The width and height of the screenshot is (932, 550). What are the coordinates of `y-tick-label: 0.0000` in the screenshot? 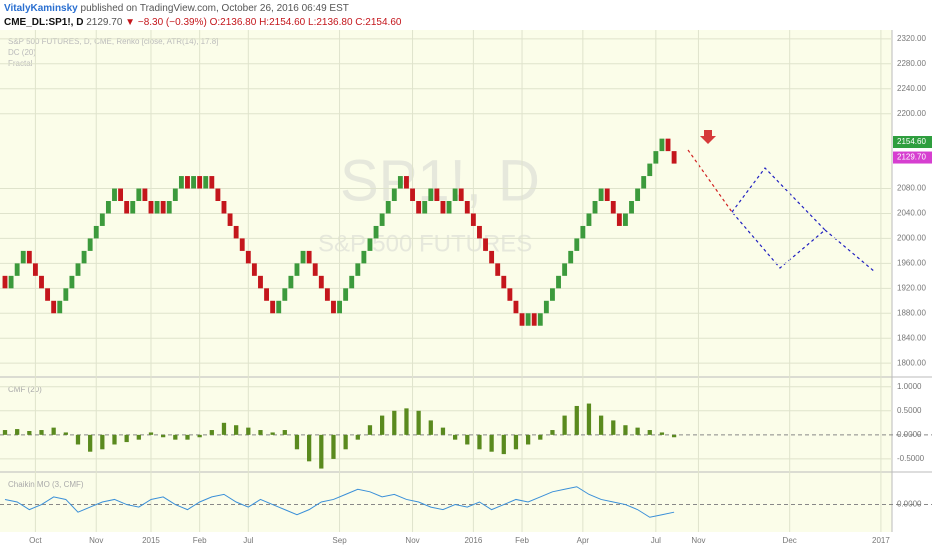 It's located at (909, 504).